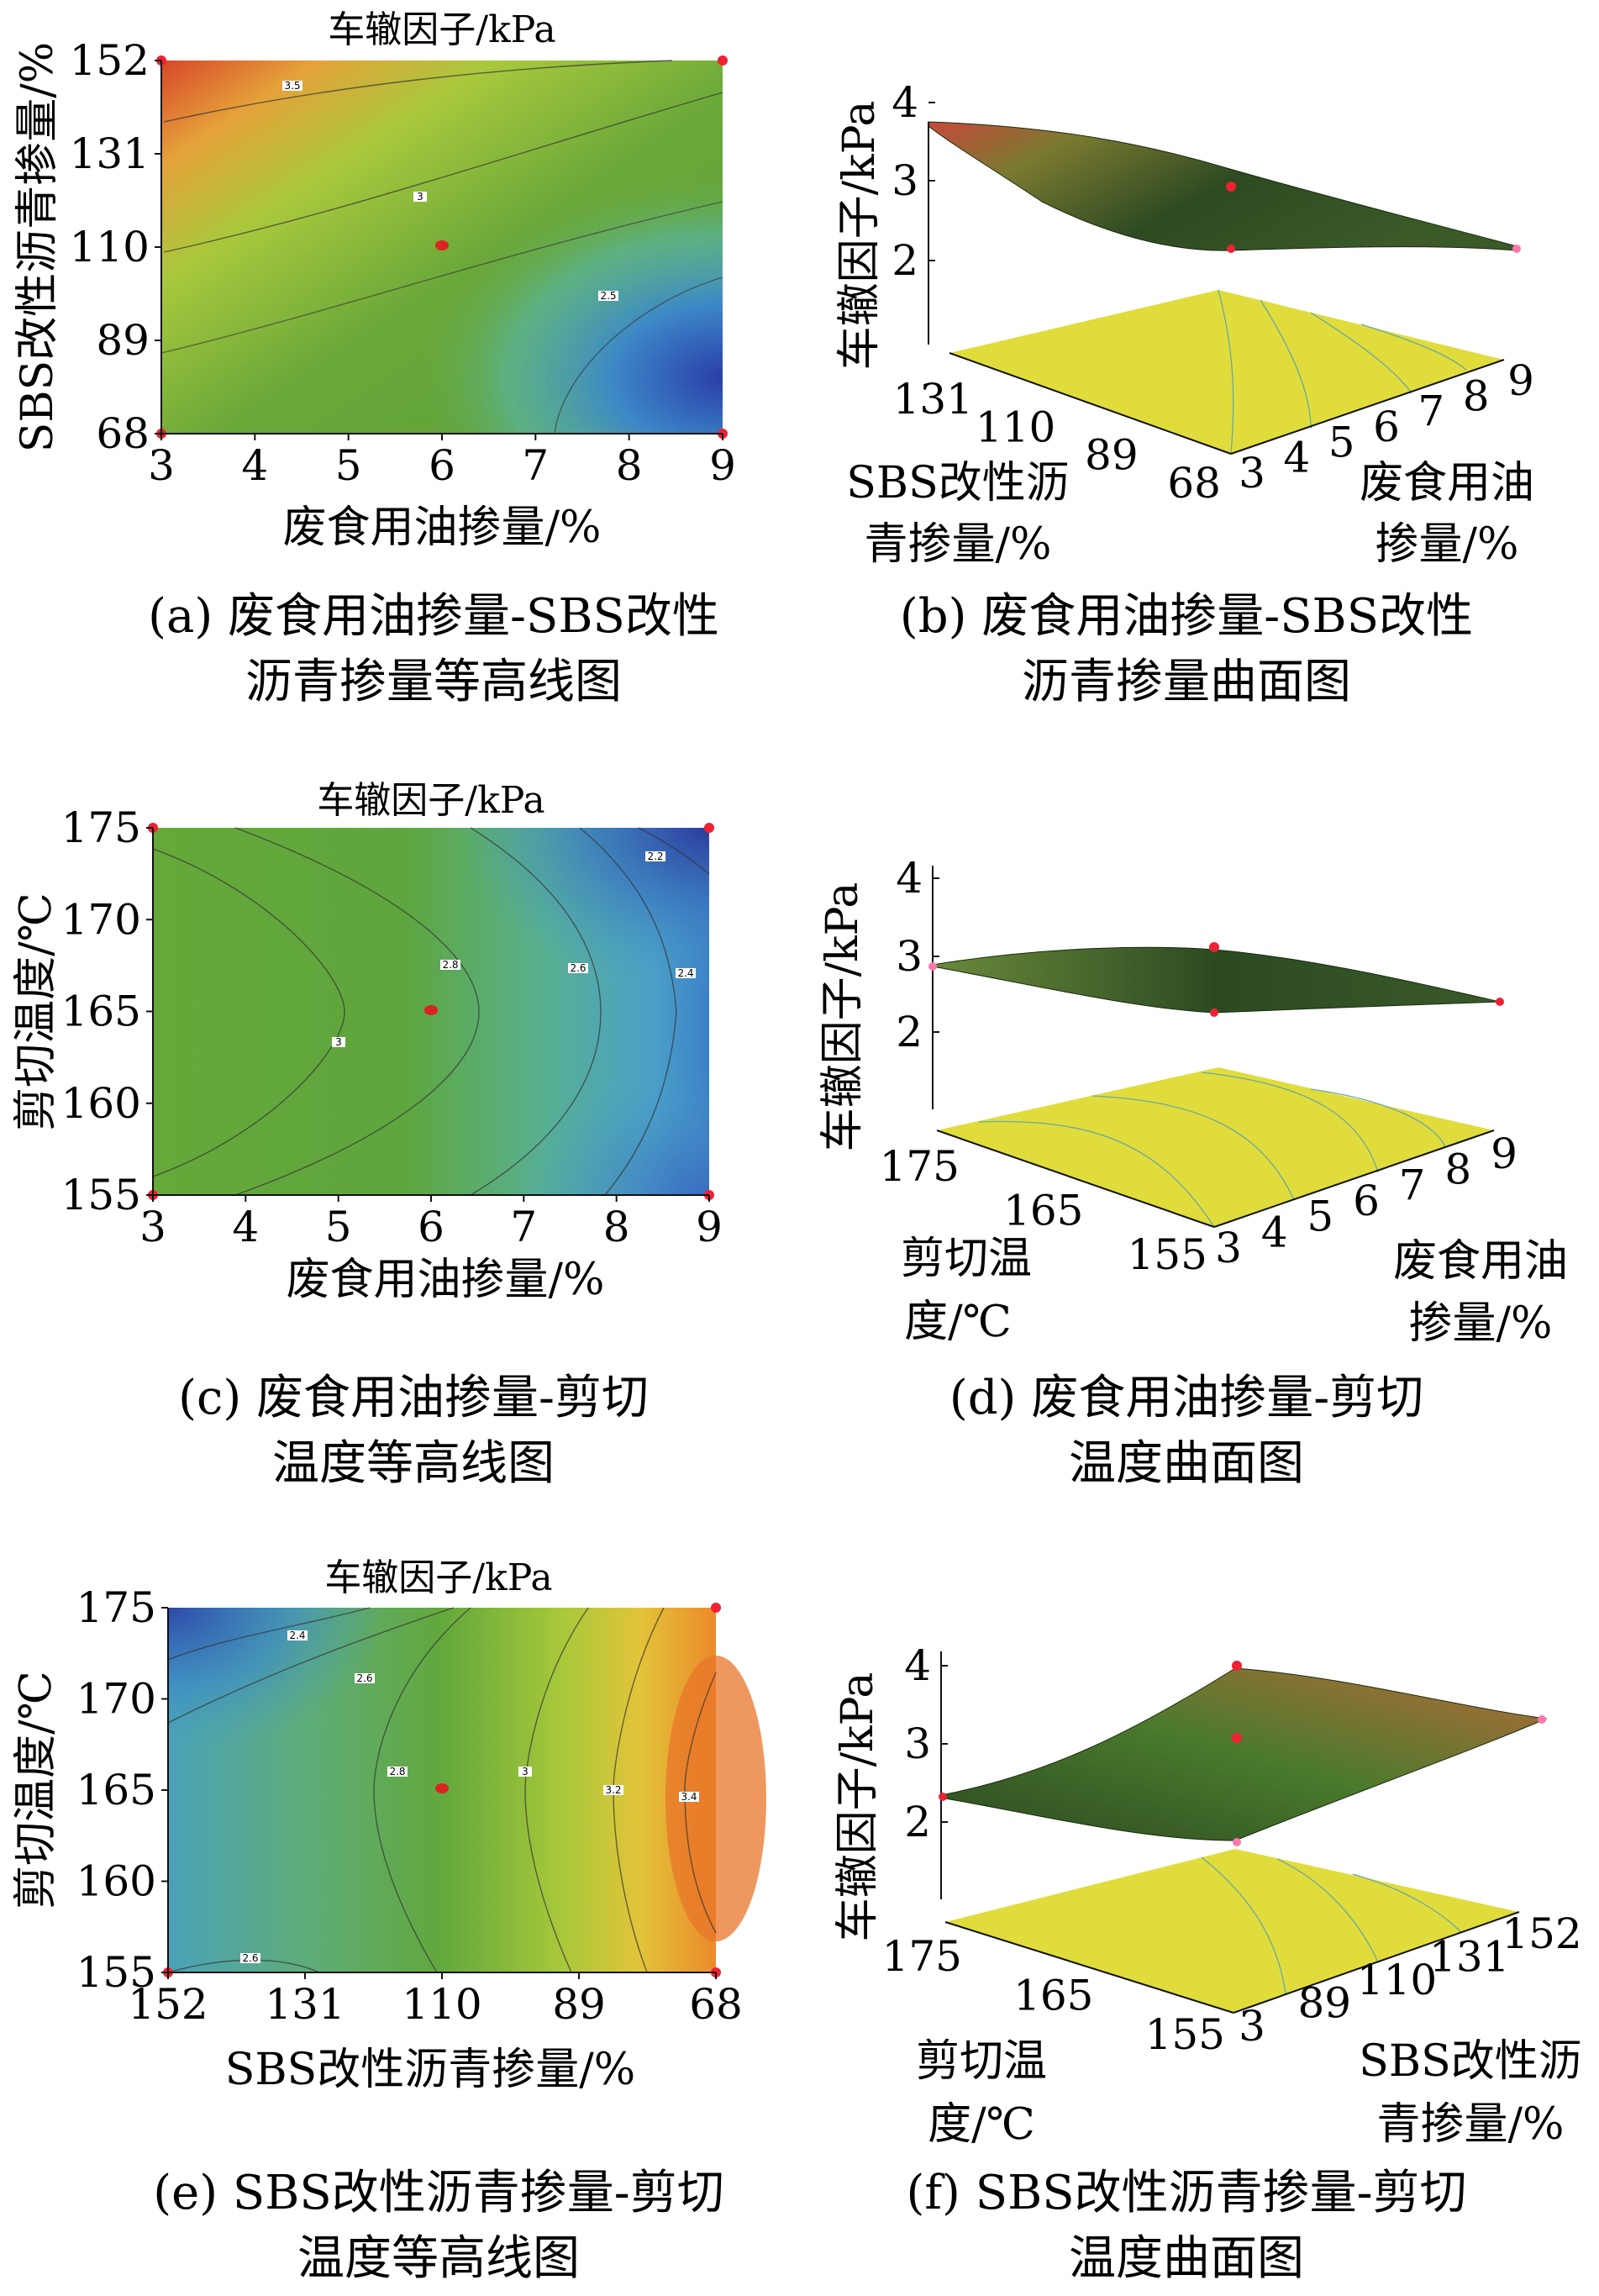 The width and height of the screenshot is (1599, 2296). Describe the element at coordinates (1186, 616) in the screenshot. I see `caption-line: (b) 废食用油掺量-SBS改性` at that location.